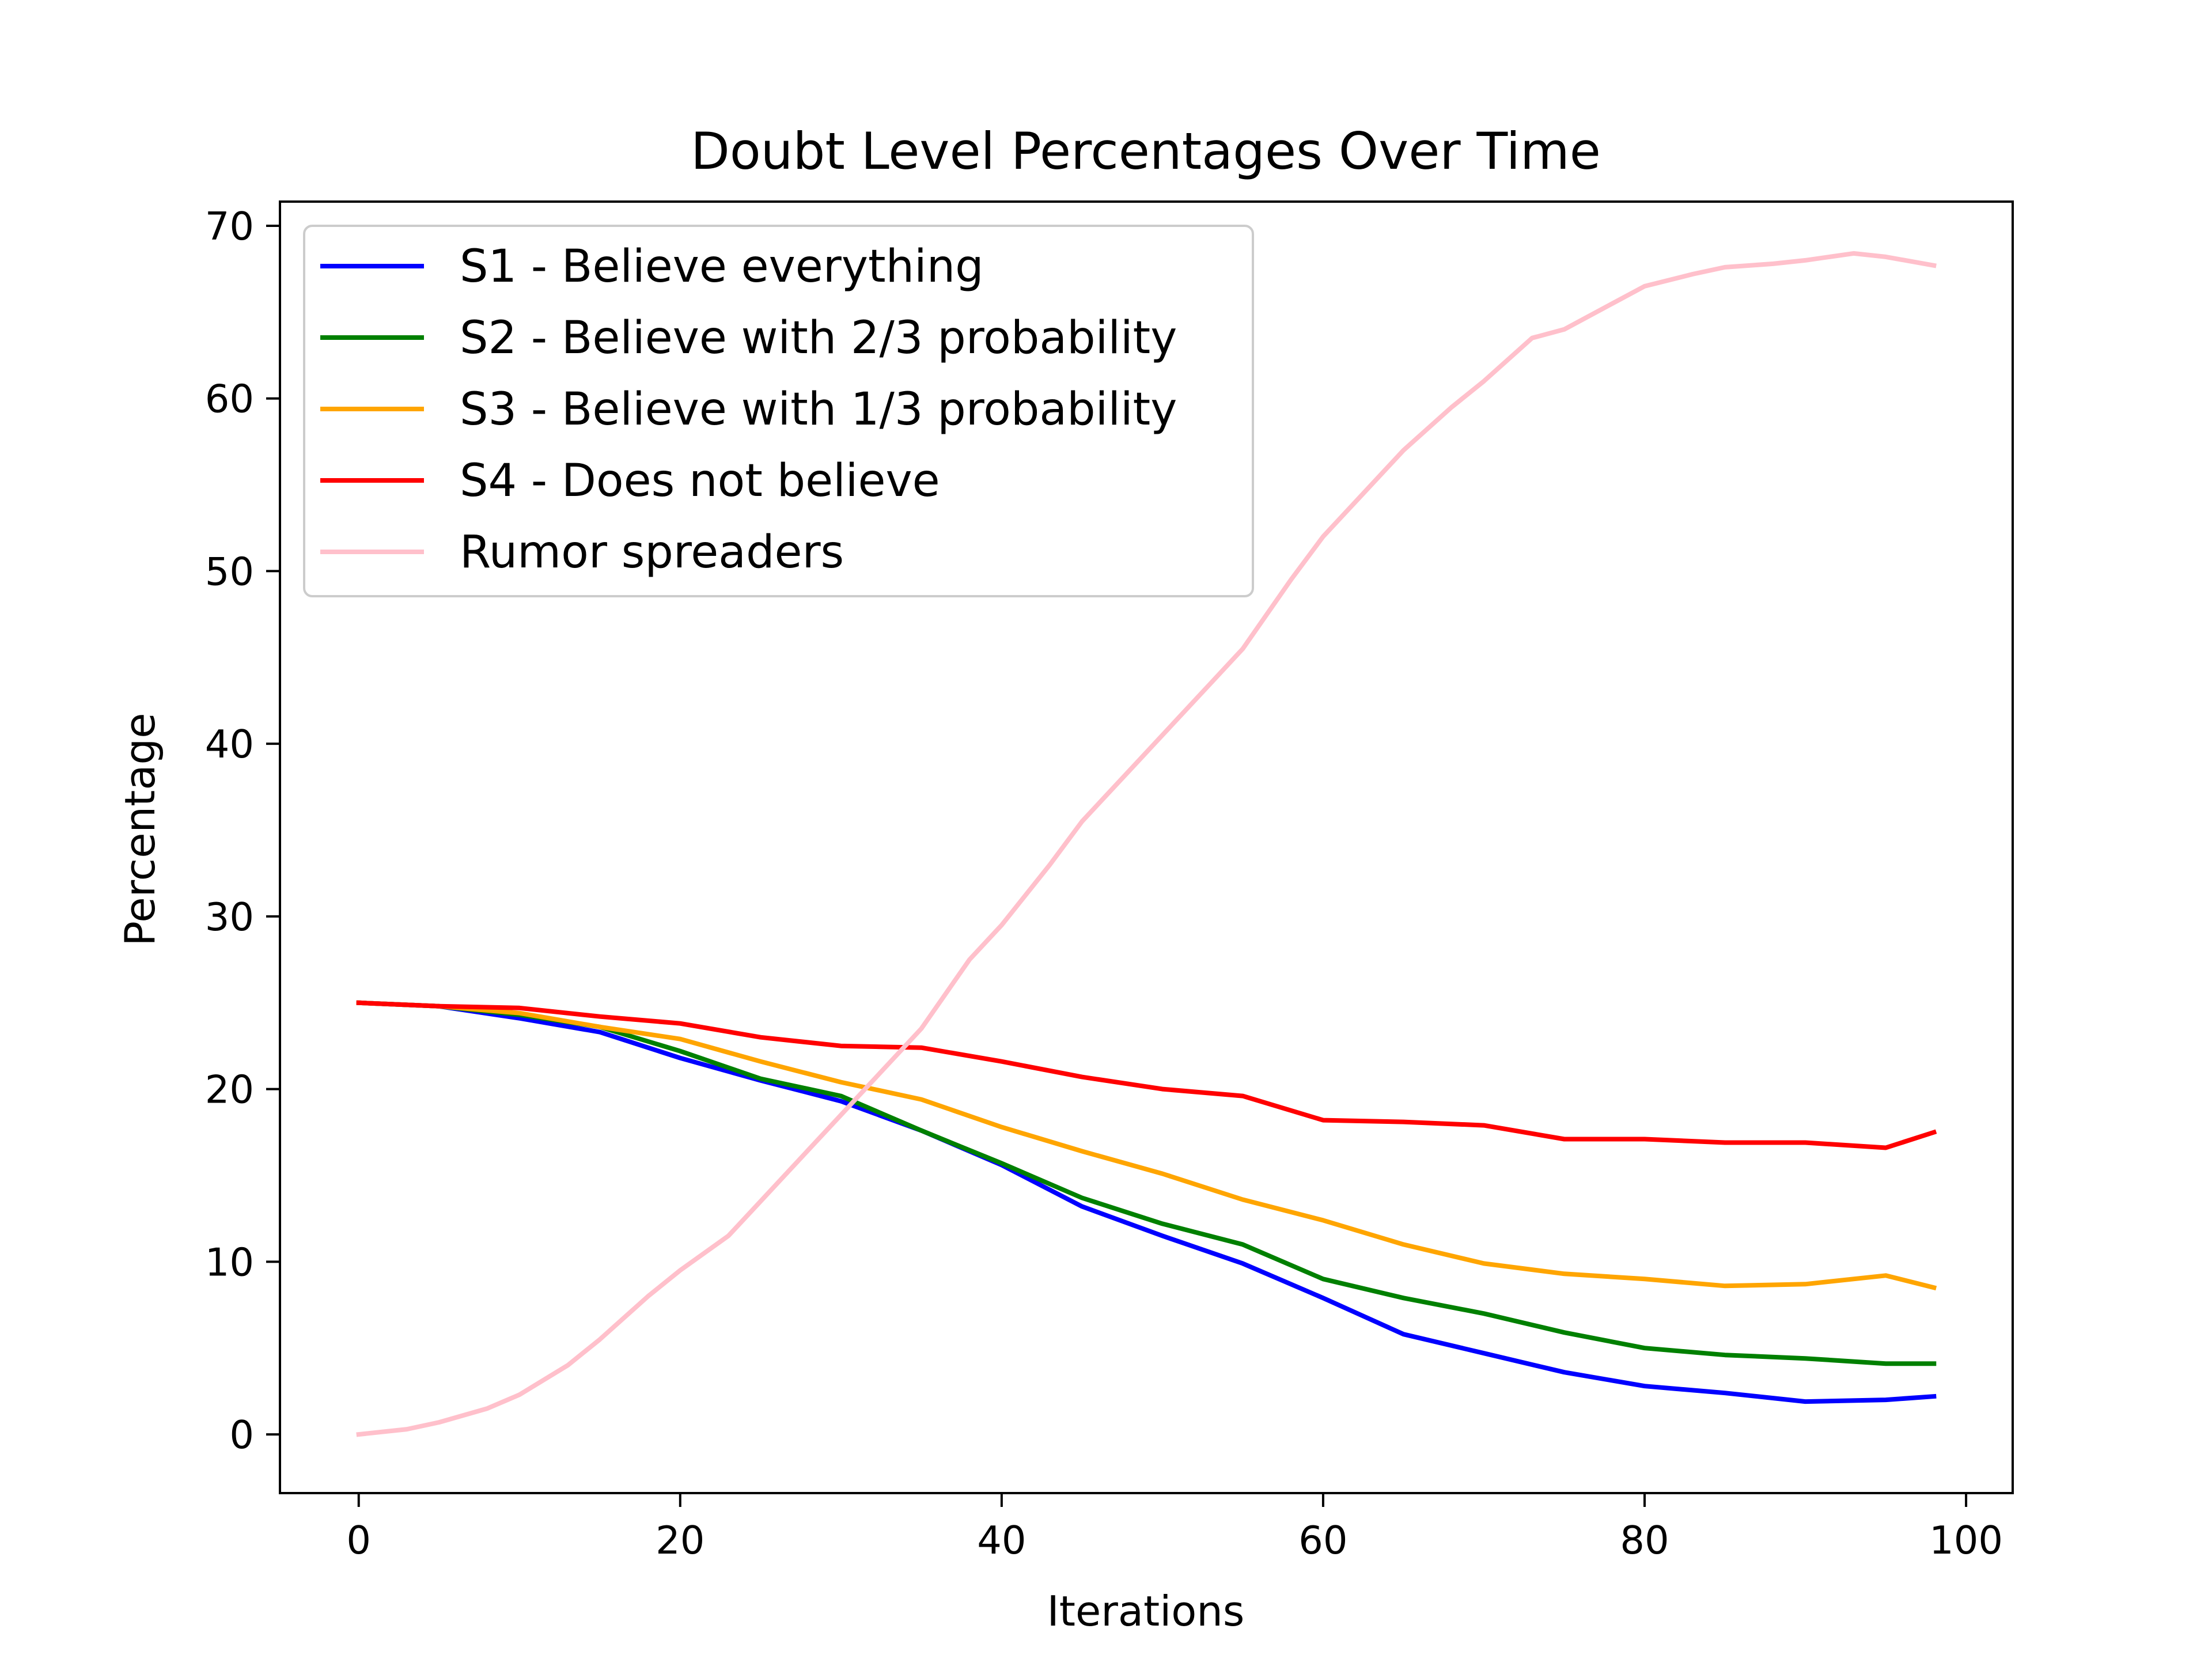  Describe the element at coordinates (358, 1540) in the screenshot. I see `x-tick-label: 0` at that location.